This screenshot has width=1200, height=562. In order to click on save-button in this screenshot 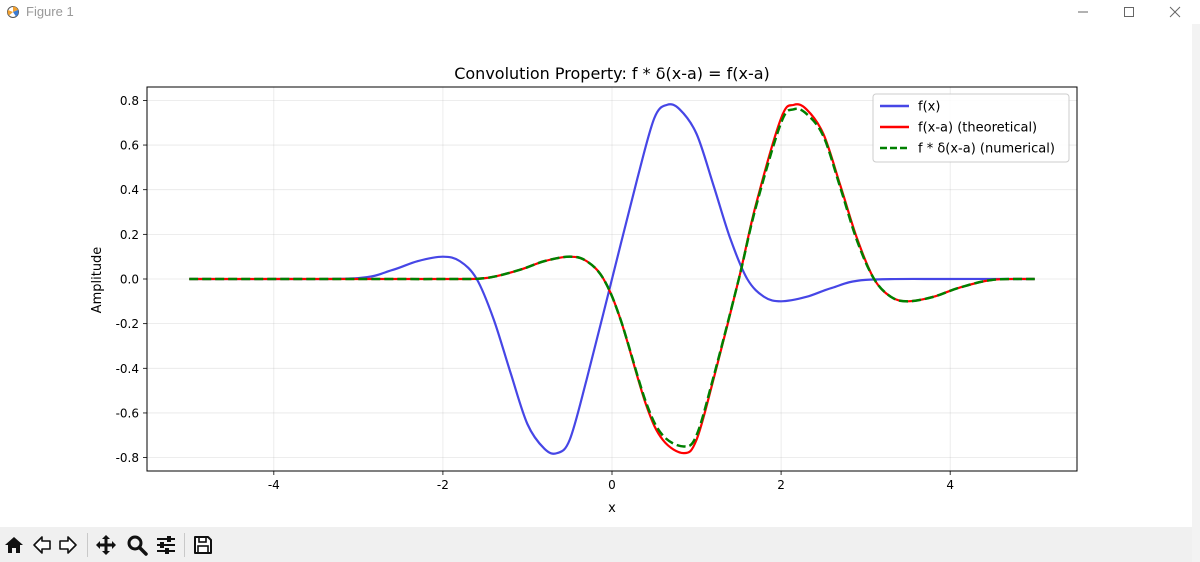, I will do `click(203, 545)`.